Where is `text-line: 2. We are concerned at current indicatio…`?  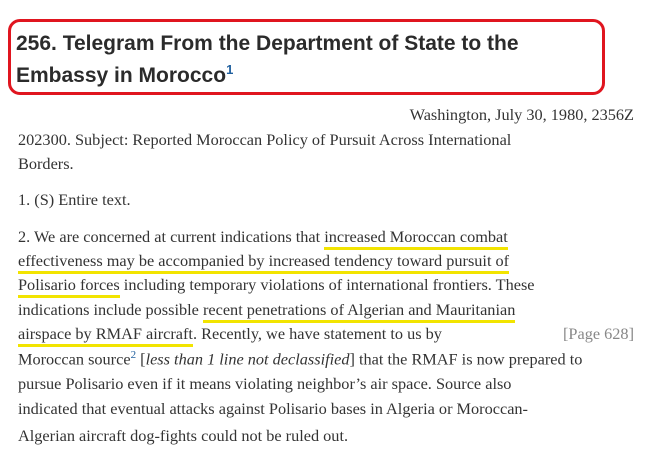 text-line: 2. We are concerned at current indicatio… is located at coordinates (263, 238).